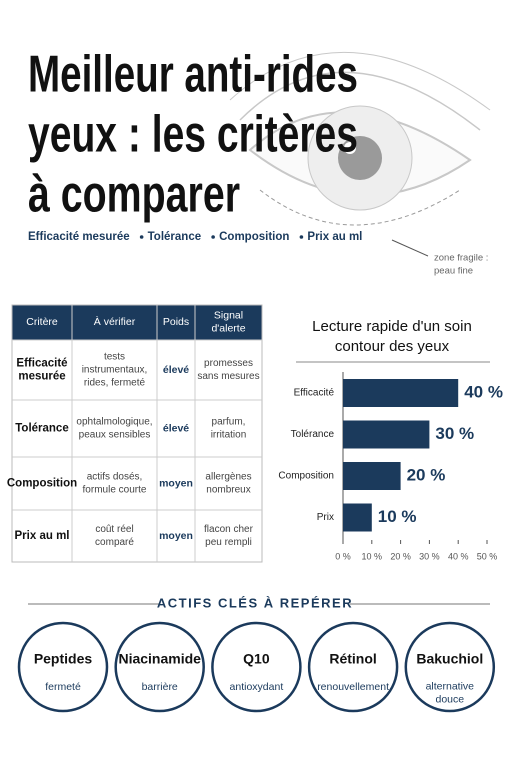 This screenshot has width=511, height=768. I want to click on keyword: Tolérance, so click(174, 237).